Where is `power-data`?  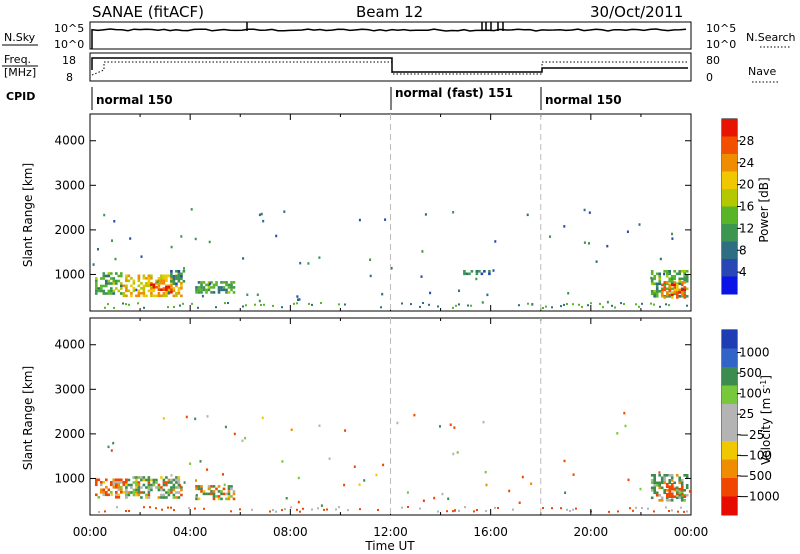 power-data is located at coordinates (390, 258).